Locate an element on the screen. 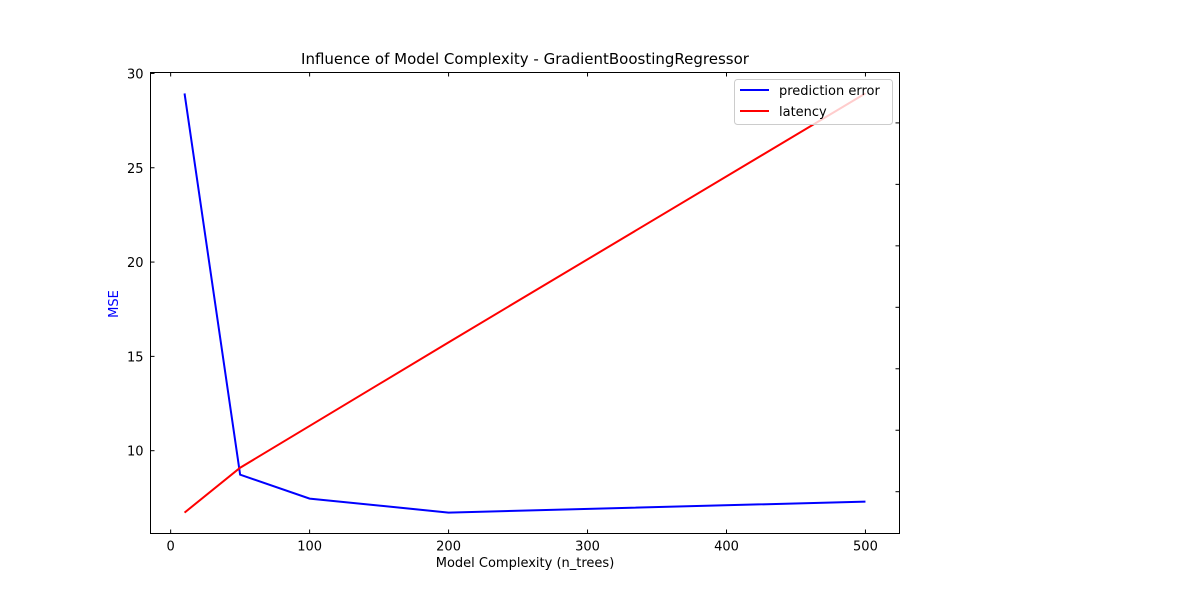 The width and height of the screenshot is (1200, 604). y-tick-label: 10 is located at coordinates (135, 452).